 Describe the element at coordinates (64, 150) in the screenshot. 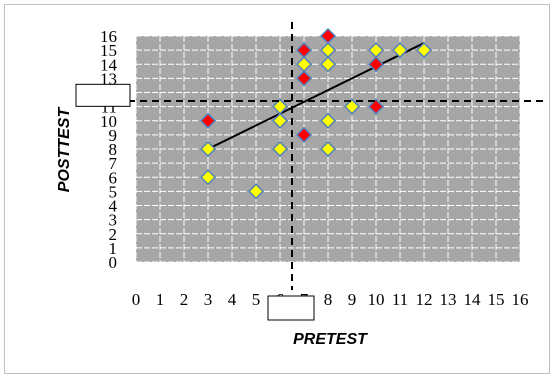

I see `y-axis-title: POSTTEST` at that location.